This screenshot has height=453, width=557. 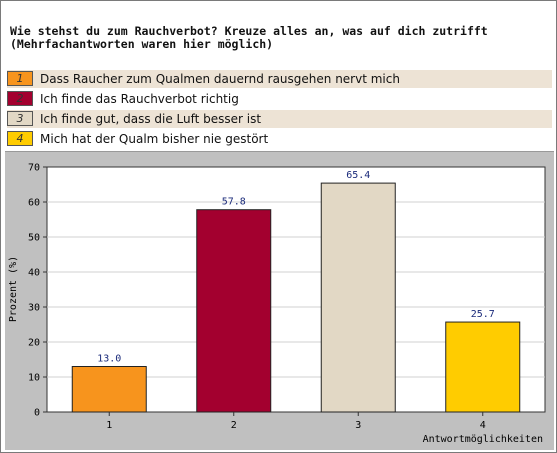 I want to click on legend-item-2: 2 Ich finde das Rauchverbot richtig, so click(x=279, y=99).